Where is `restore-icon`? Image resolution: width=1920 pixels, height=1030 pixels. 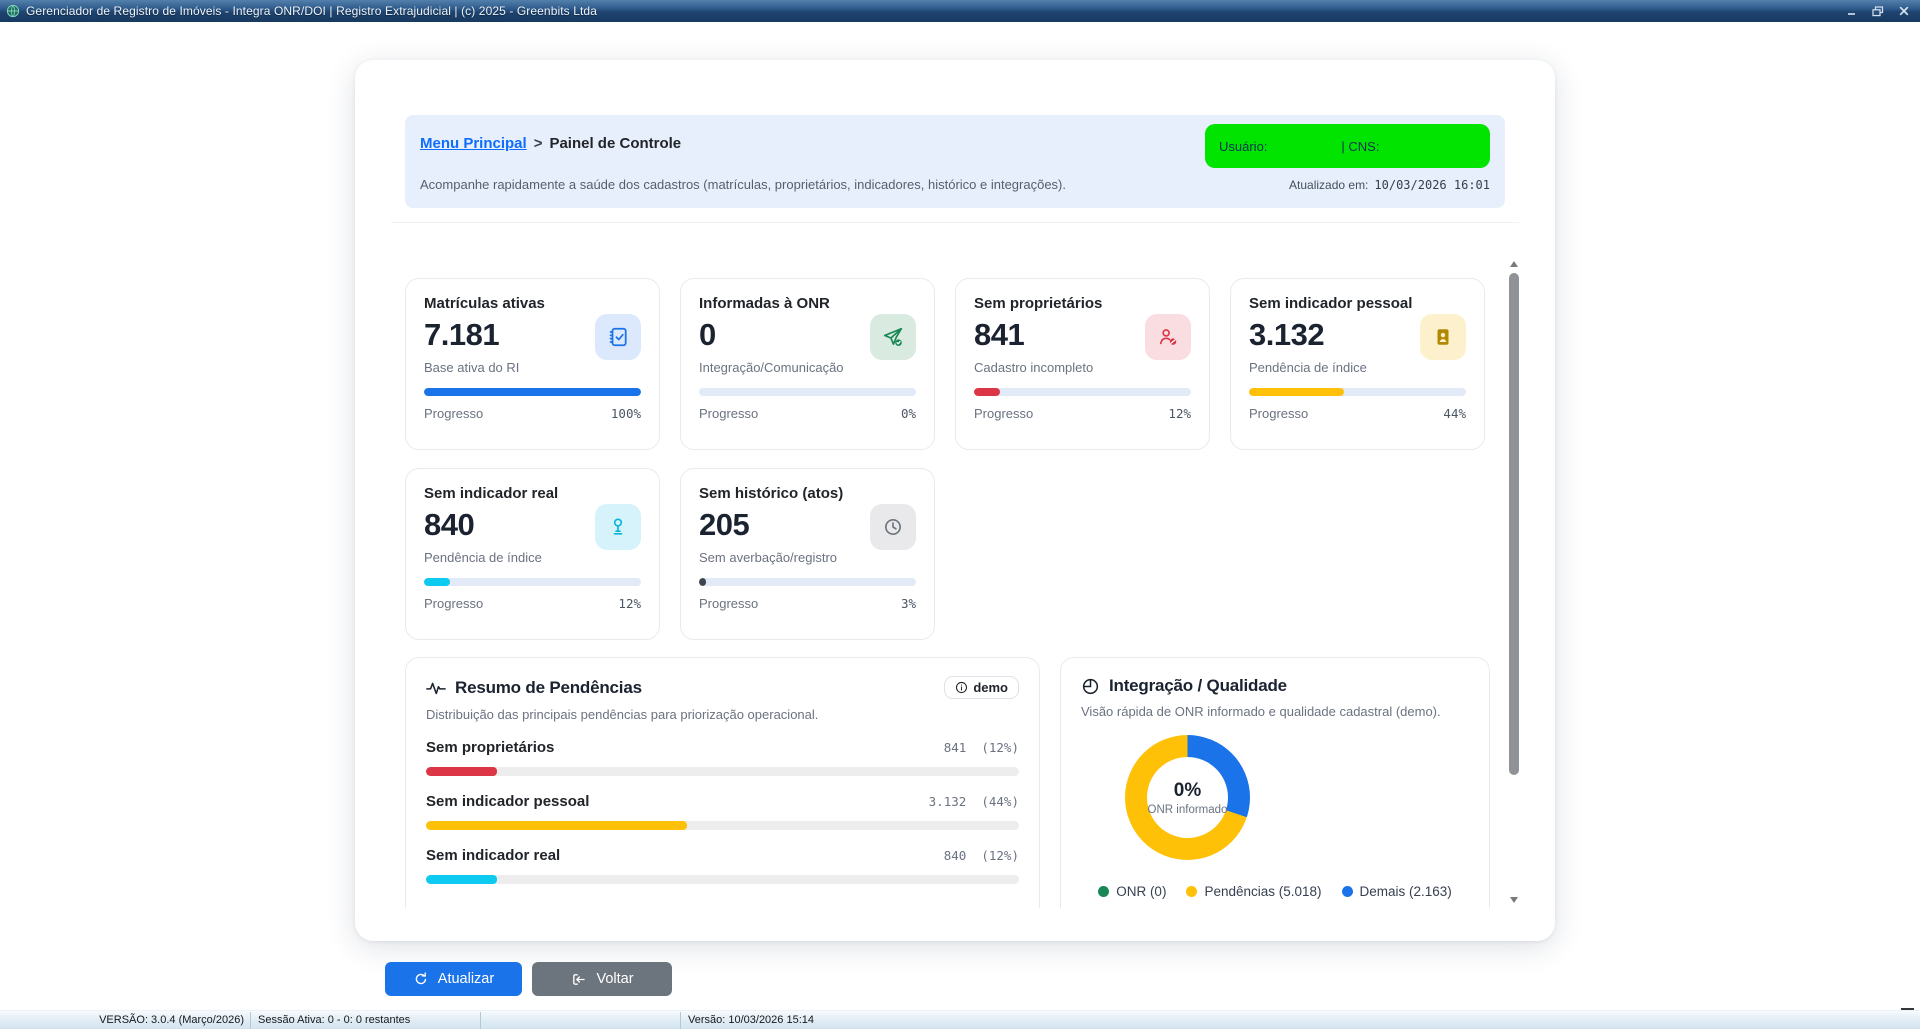 restore-icon is located at coordinates (1878, 11).